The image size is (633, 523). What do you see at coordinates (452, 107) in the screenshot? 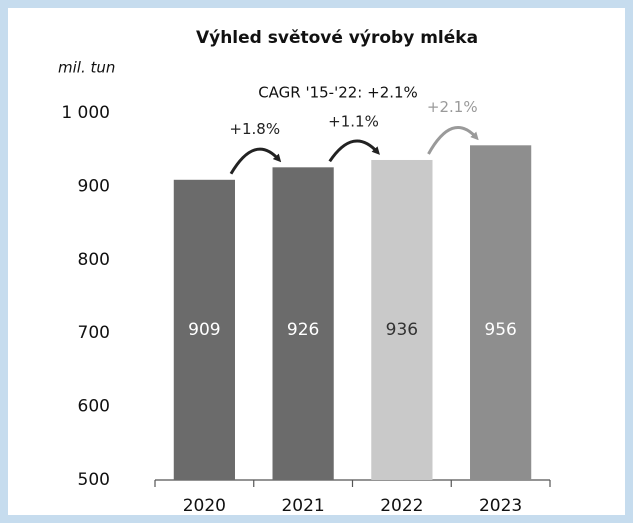
I see `growth-label: +2.1%` at bounding box center [452, 107].